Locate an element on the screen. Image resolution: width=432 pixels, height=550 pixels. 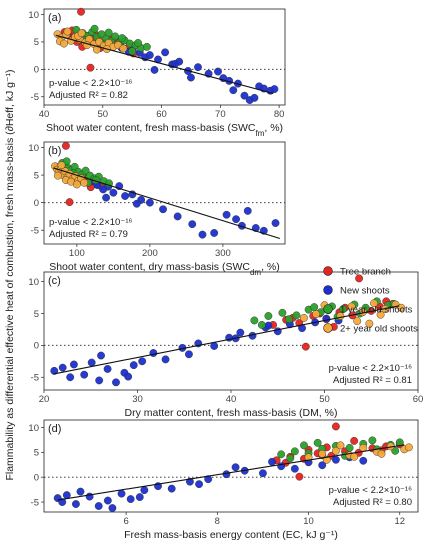
panel-label: (b) is located at coordinates (54, 151).